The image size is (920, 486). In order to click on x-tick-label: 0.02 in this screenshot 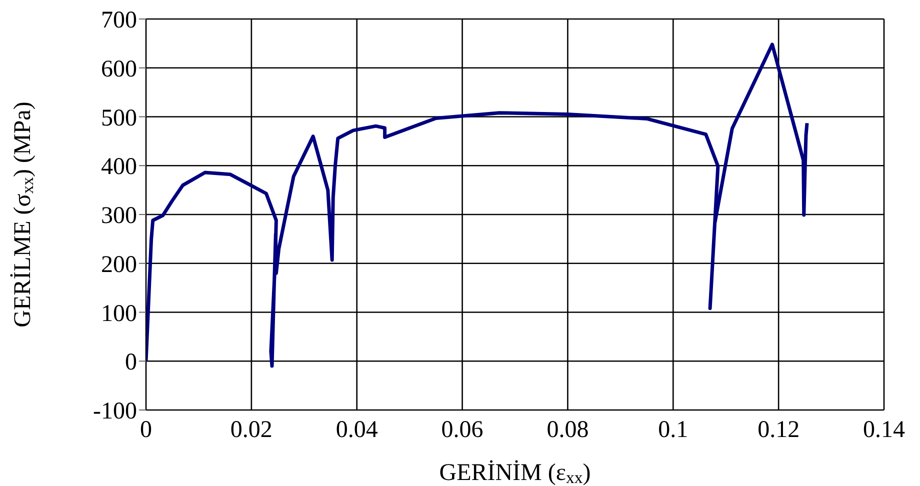, I will do `click(251, 430)`.